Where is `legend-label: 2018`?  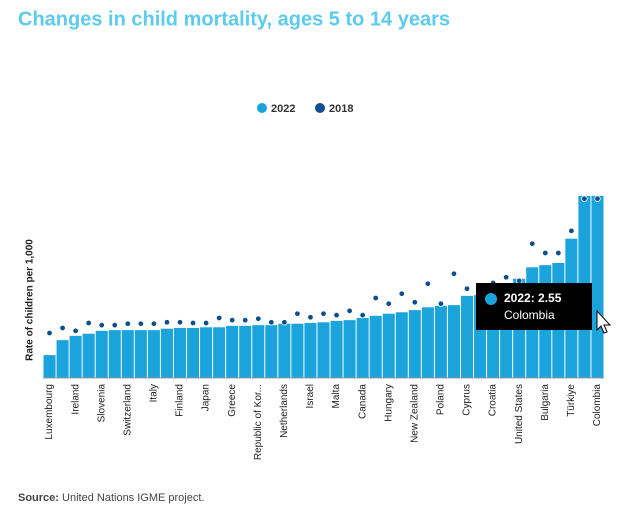 legend-label: 2018 is located at coordinates (341, 109).